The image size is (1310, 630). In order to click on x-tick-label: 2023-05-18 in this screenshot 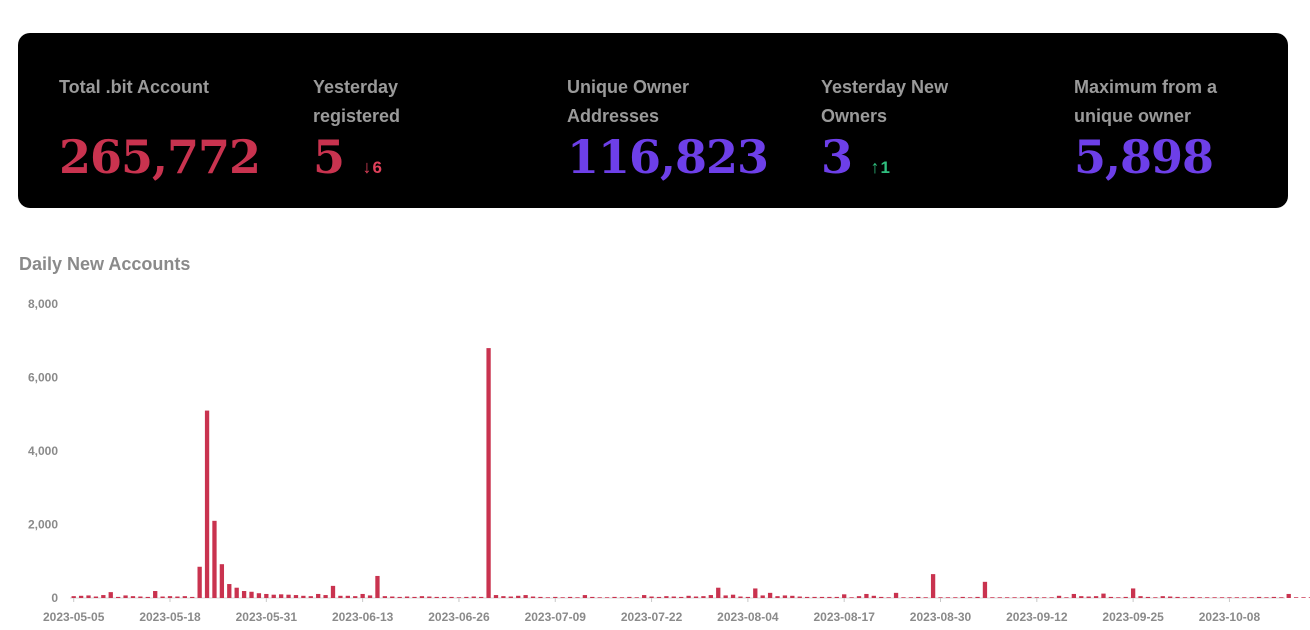, I will do `click(170, 617)`.